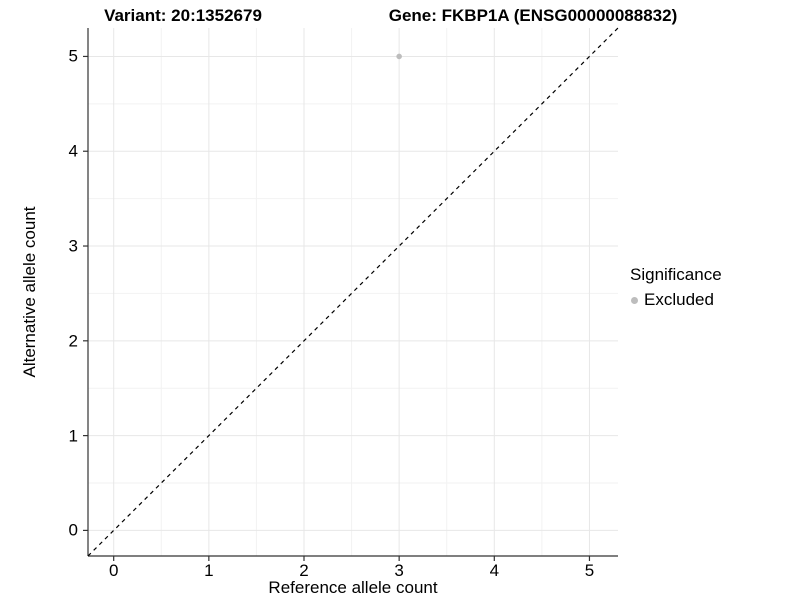 The width and height of the screenshot is (800, 600). Describe the element at coordinates (73, 341) in the screenshot. I see `y-tick-label: 2` at that location.